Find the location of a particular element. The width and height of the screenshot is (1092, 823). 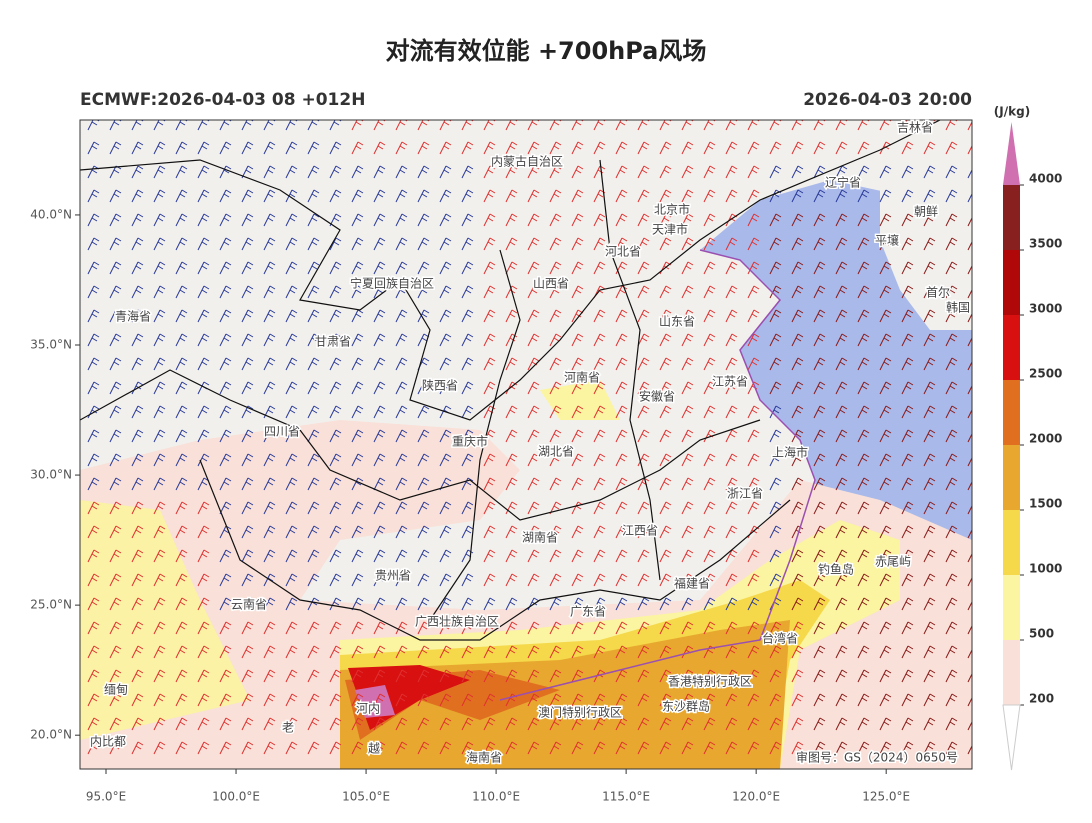

place-label: 河北省 is located at coordinates (623, 252).